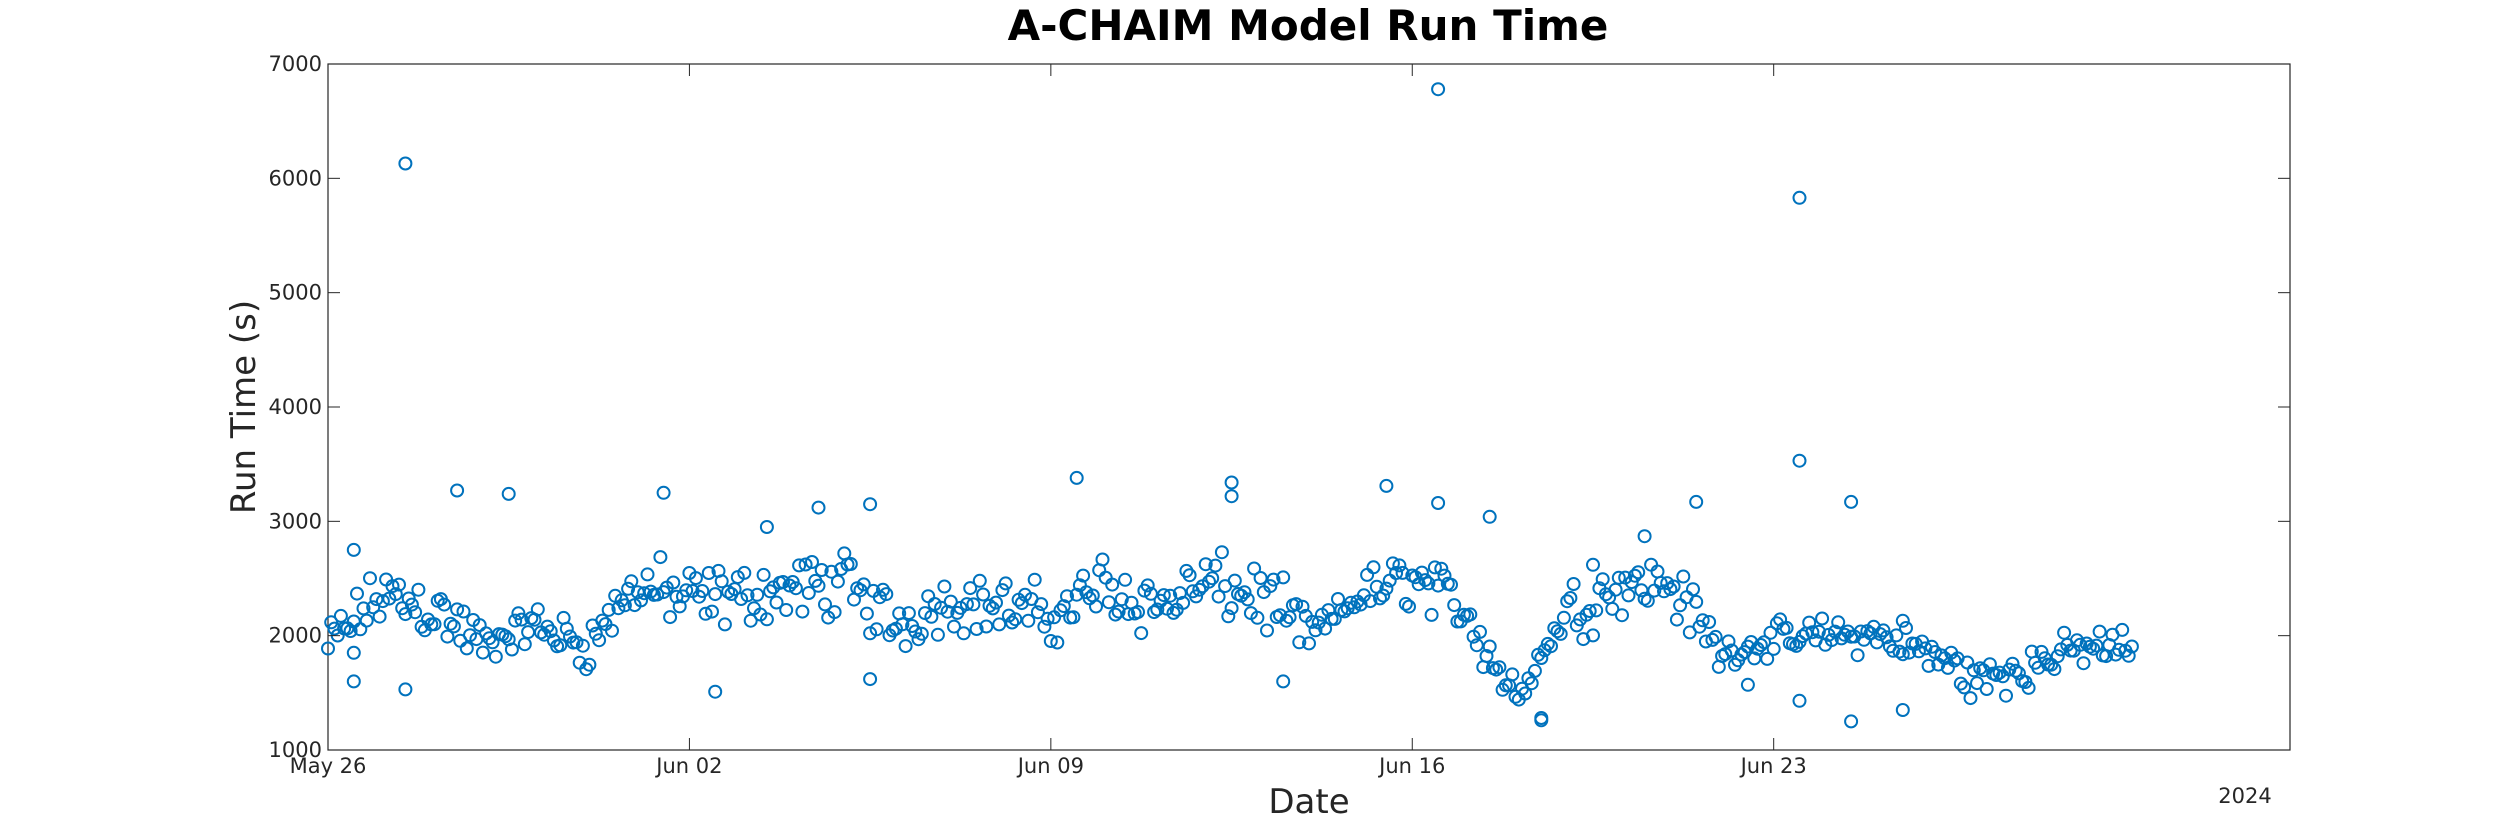 The height and width of the screenshot is (833, 2500). What do you see at coordinates (688, 766) in the screenshot?
I see `x-tick-label: Jun 02` at bounding box center [688, 766].